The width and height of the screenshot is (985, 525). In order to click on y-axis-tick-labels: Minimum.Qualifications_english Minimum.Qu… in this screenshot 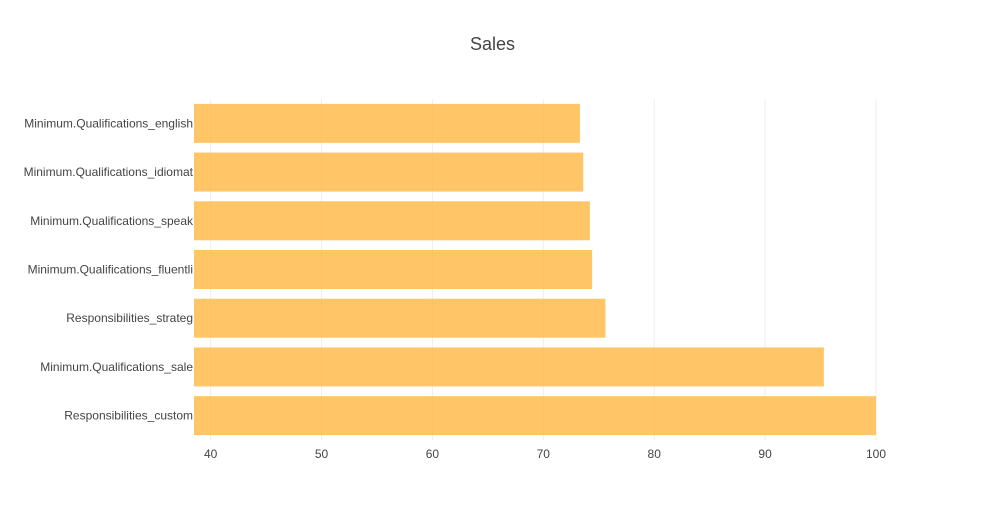, I will do `click(109, 269)`.